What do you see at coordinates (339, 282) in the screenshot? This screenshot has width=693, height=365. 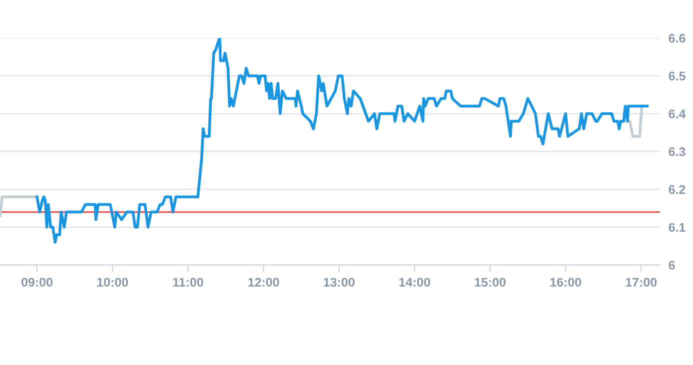 I see `x-tick-label: 13:00` at bounding box center [339, 282].